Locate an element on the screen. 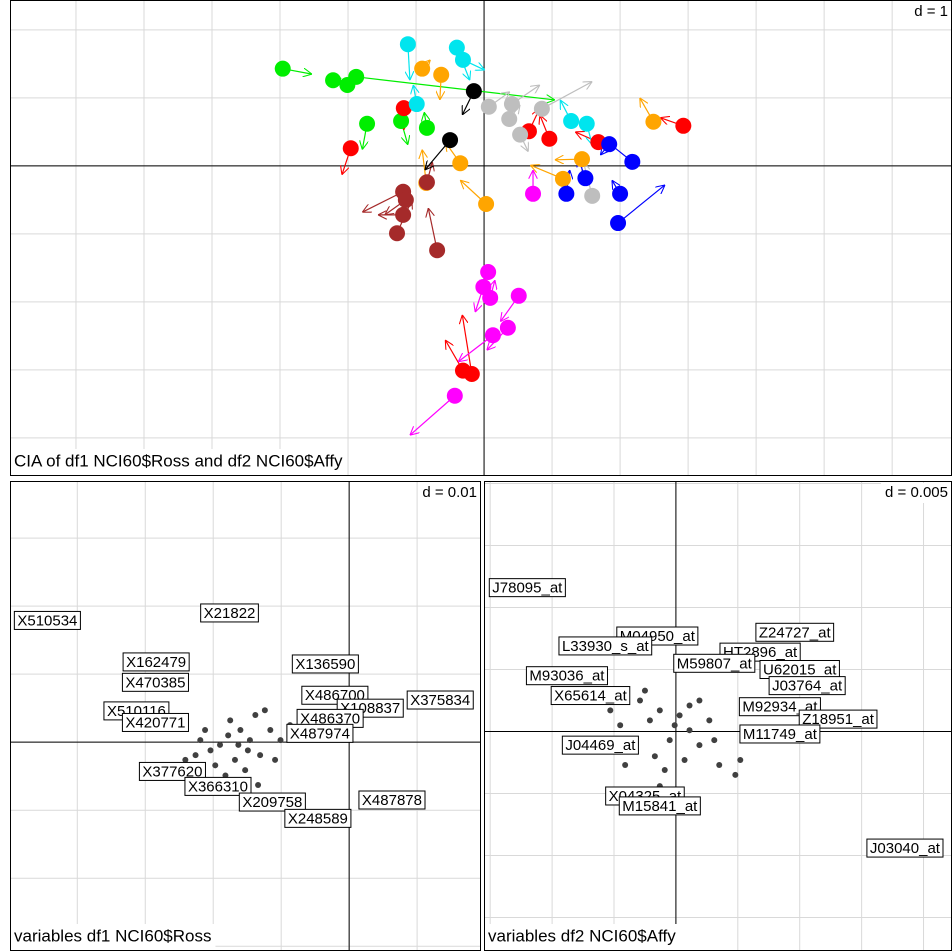 The width and height of the screenshot is (952, 951). label: M15841_at is located at coordinates (660, 806).